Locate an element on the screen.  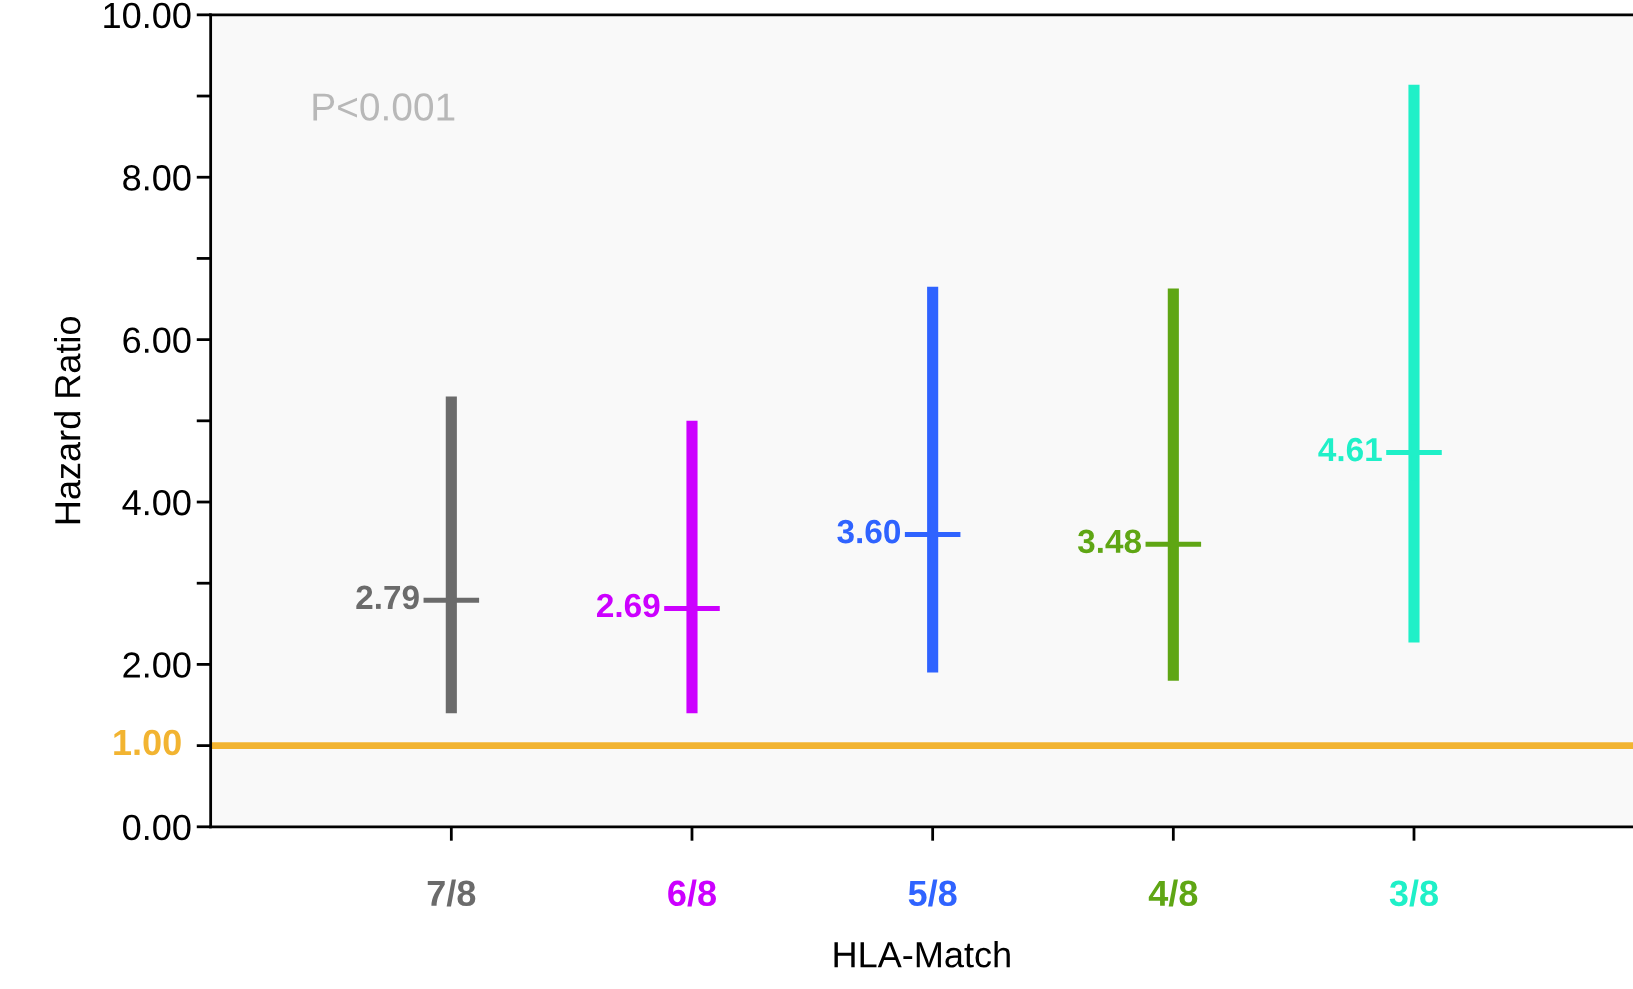
x-tick-label: 4/8 is located at coordinates (1173, 893).